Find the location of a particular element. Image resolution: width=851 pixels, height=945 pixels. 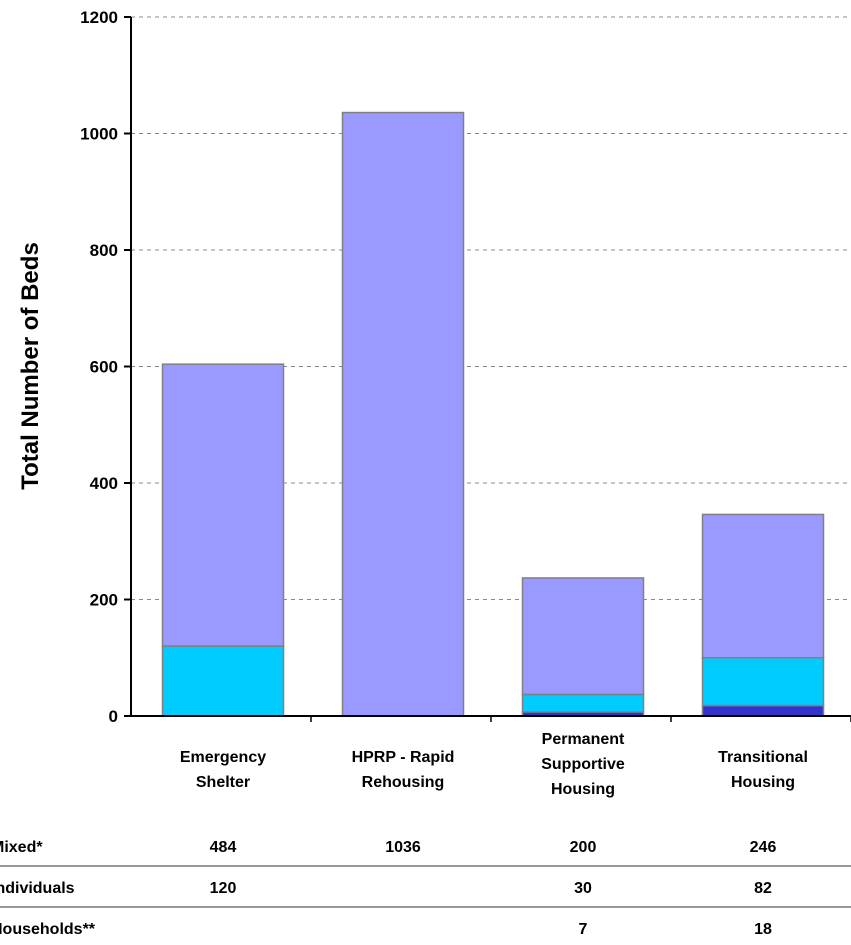

category-label: Emergency is located at coordinates (223, 757).